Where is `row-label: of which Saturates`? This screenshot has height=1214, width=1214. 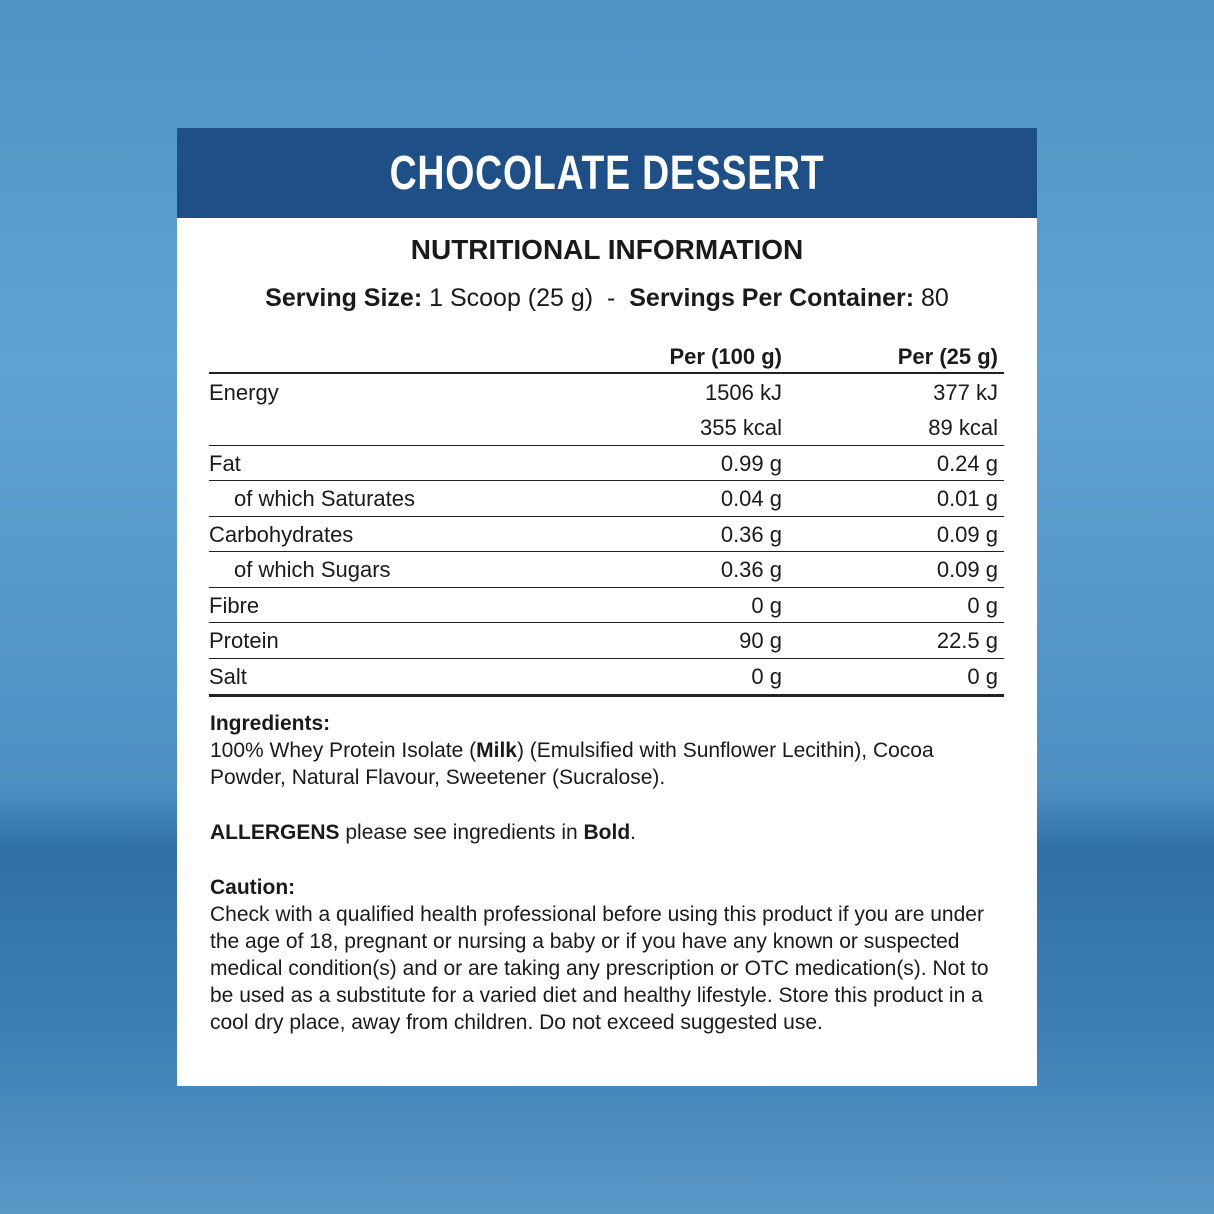
row-label: of which Saturates is located at coordinates (324, 498).